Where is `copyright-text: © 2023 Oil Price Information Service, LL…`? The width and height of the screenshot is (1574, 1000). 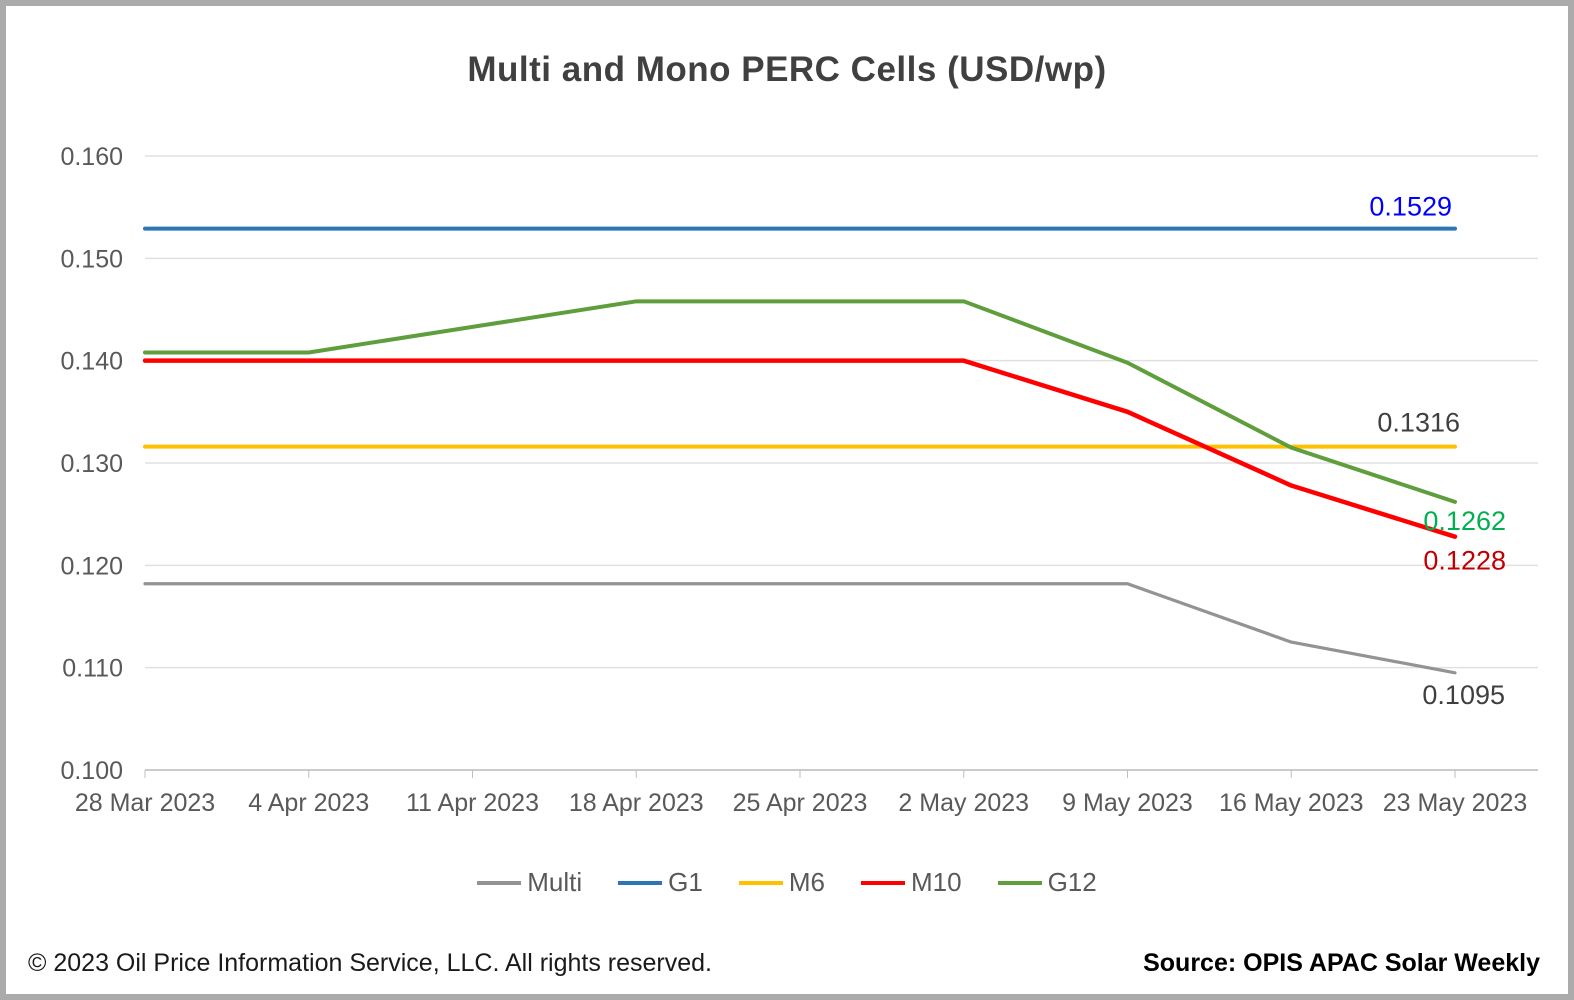 copyright-text: © 2023 Oil Price Information Service, LL… is located at coordinates (370, 963).